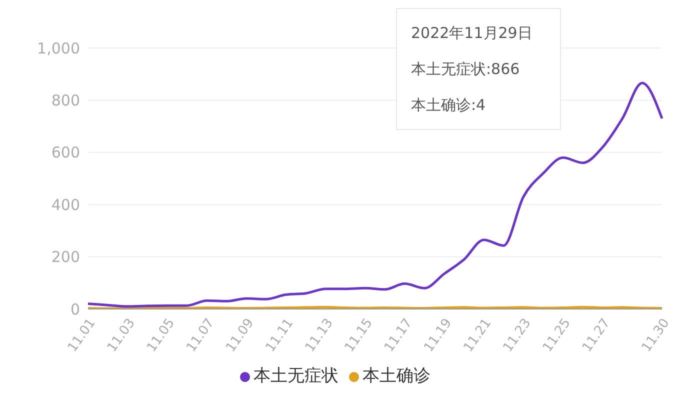 Image resolution: width=700 pixels, height=400 pixels. I want to click on annotation: 本土确诊:4, so click(449, 105).